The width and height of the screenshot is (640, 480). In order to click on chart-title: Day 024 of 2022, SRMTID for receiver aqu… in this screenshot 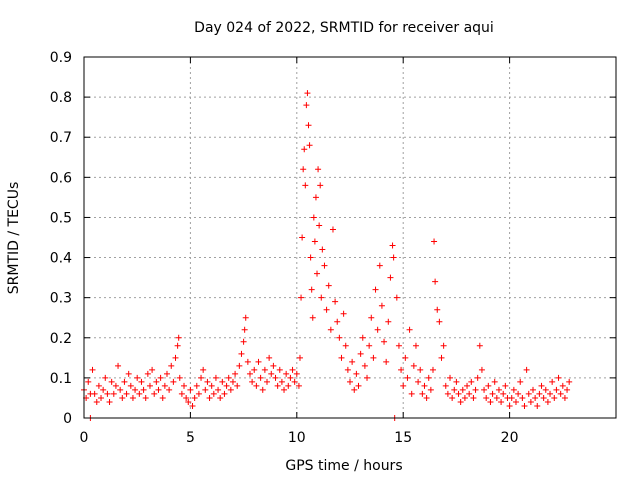, I will do `click(344, 28)`.